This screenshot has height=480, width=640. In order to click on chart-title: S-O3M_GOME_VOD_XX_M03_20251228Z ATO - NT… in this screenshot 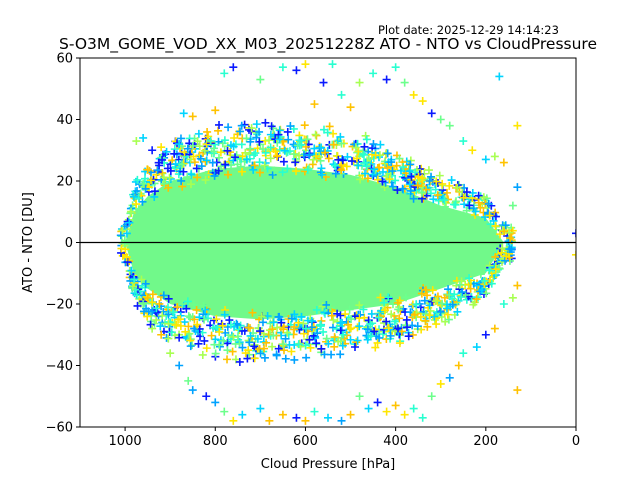, I will do `click(327, 44)`.